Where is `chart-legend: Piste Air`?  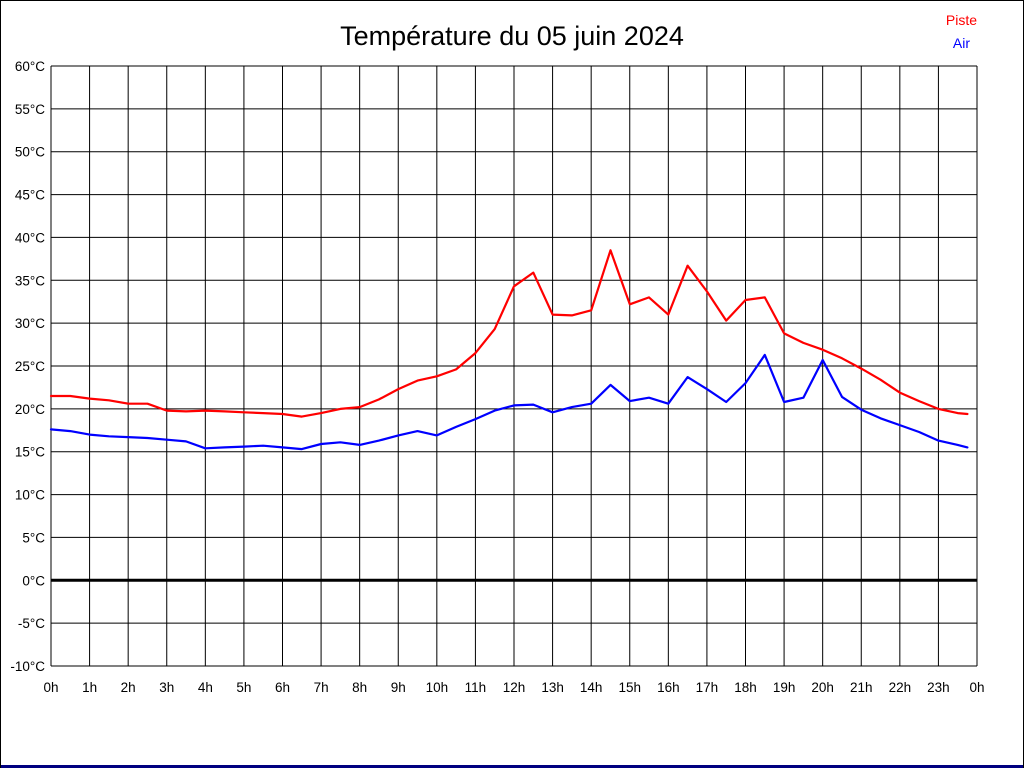 chart-legend: Piste Air is located at coordinates (961, 32).